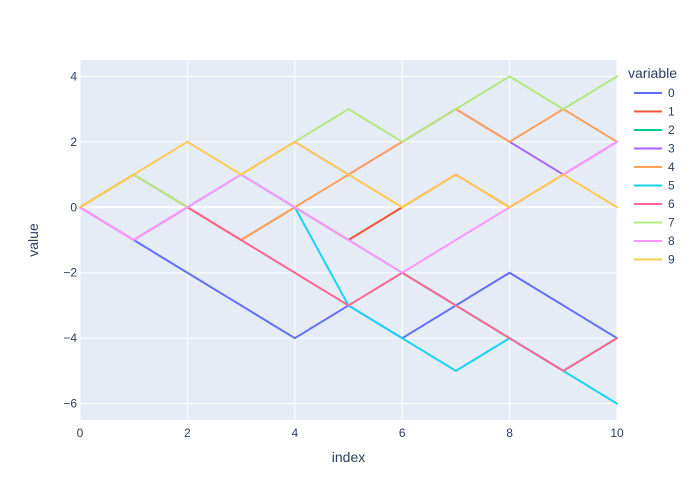  What do you see at coordinates (671, 223) in the screenshot?
I see `legend-label: 7` at bounding box center [671, 223].